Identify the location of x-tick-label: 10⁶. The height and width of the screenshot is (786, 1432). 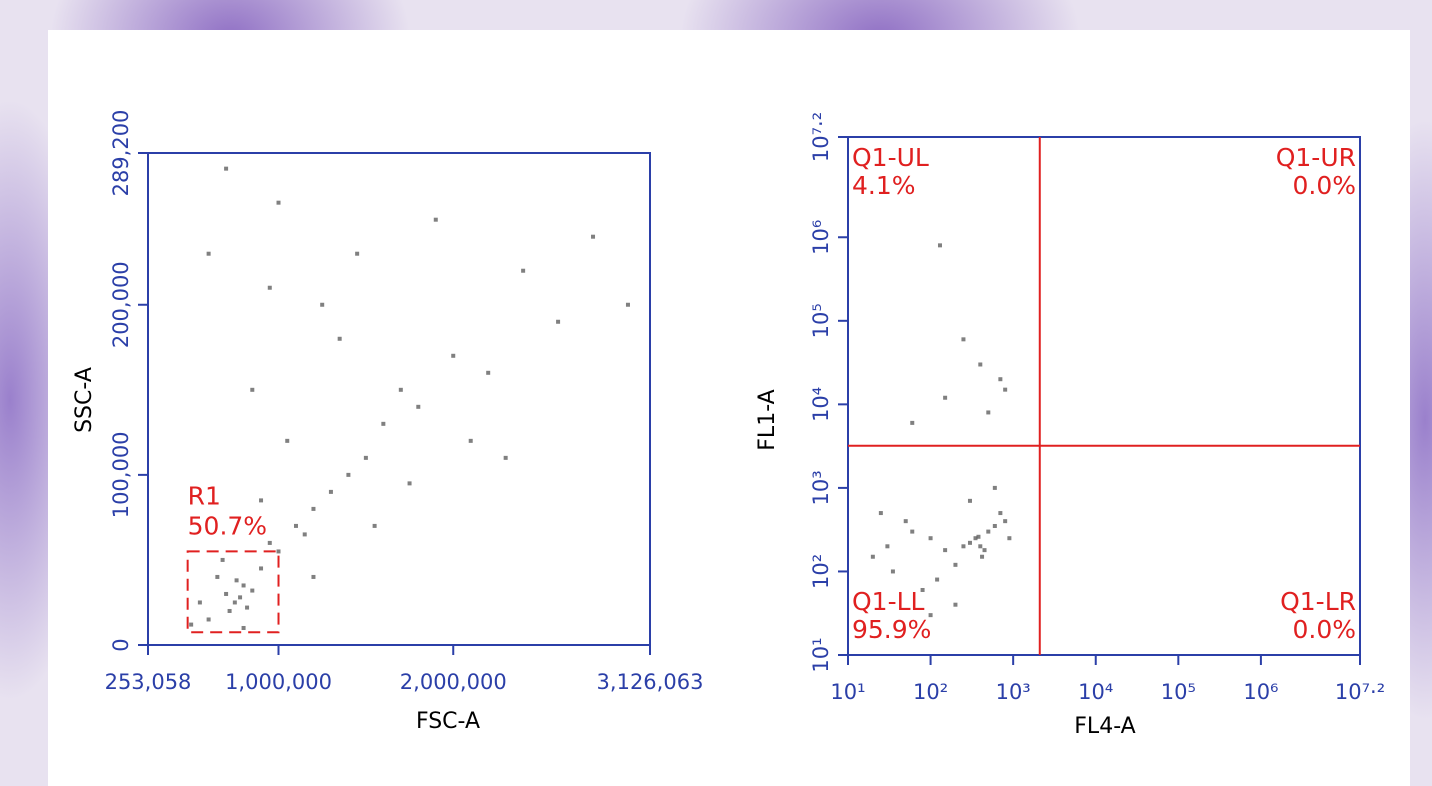
(1260, 692).